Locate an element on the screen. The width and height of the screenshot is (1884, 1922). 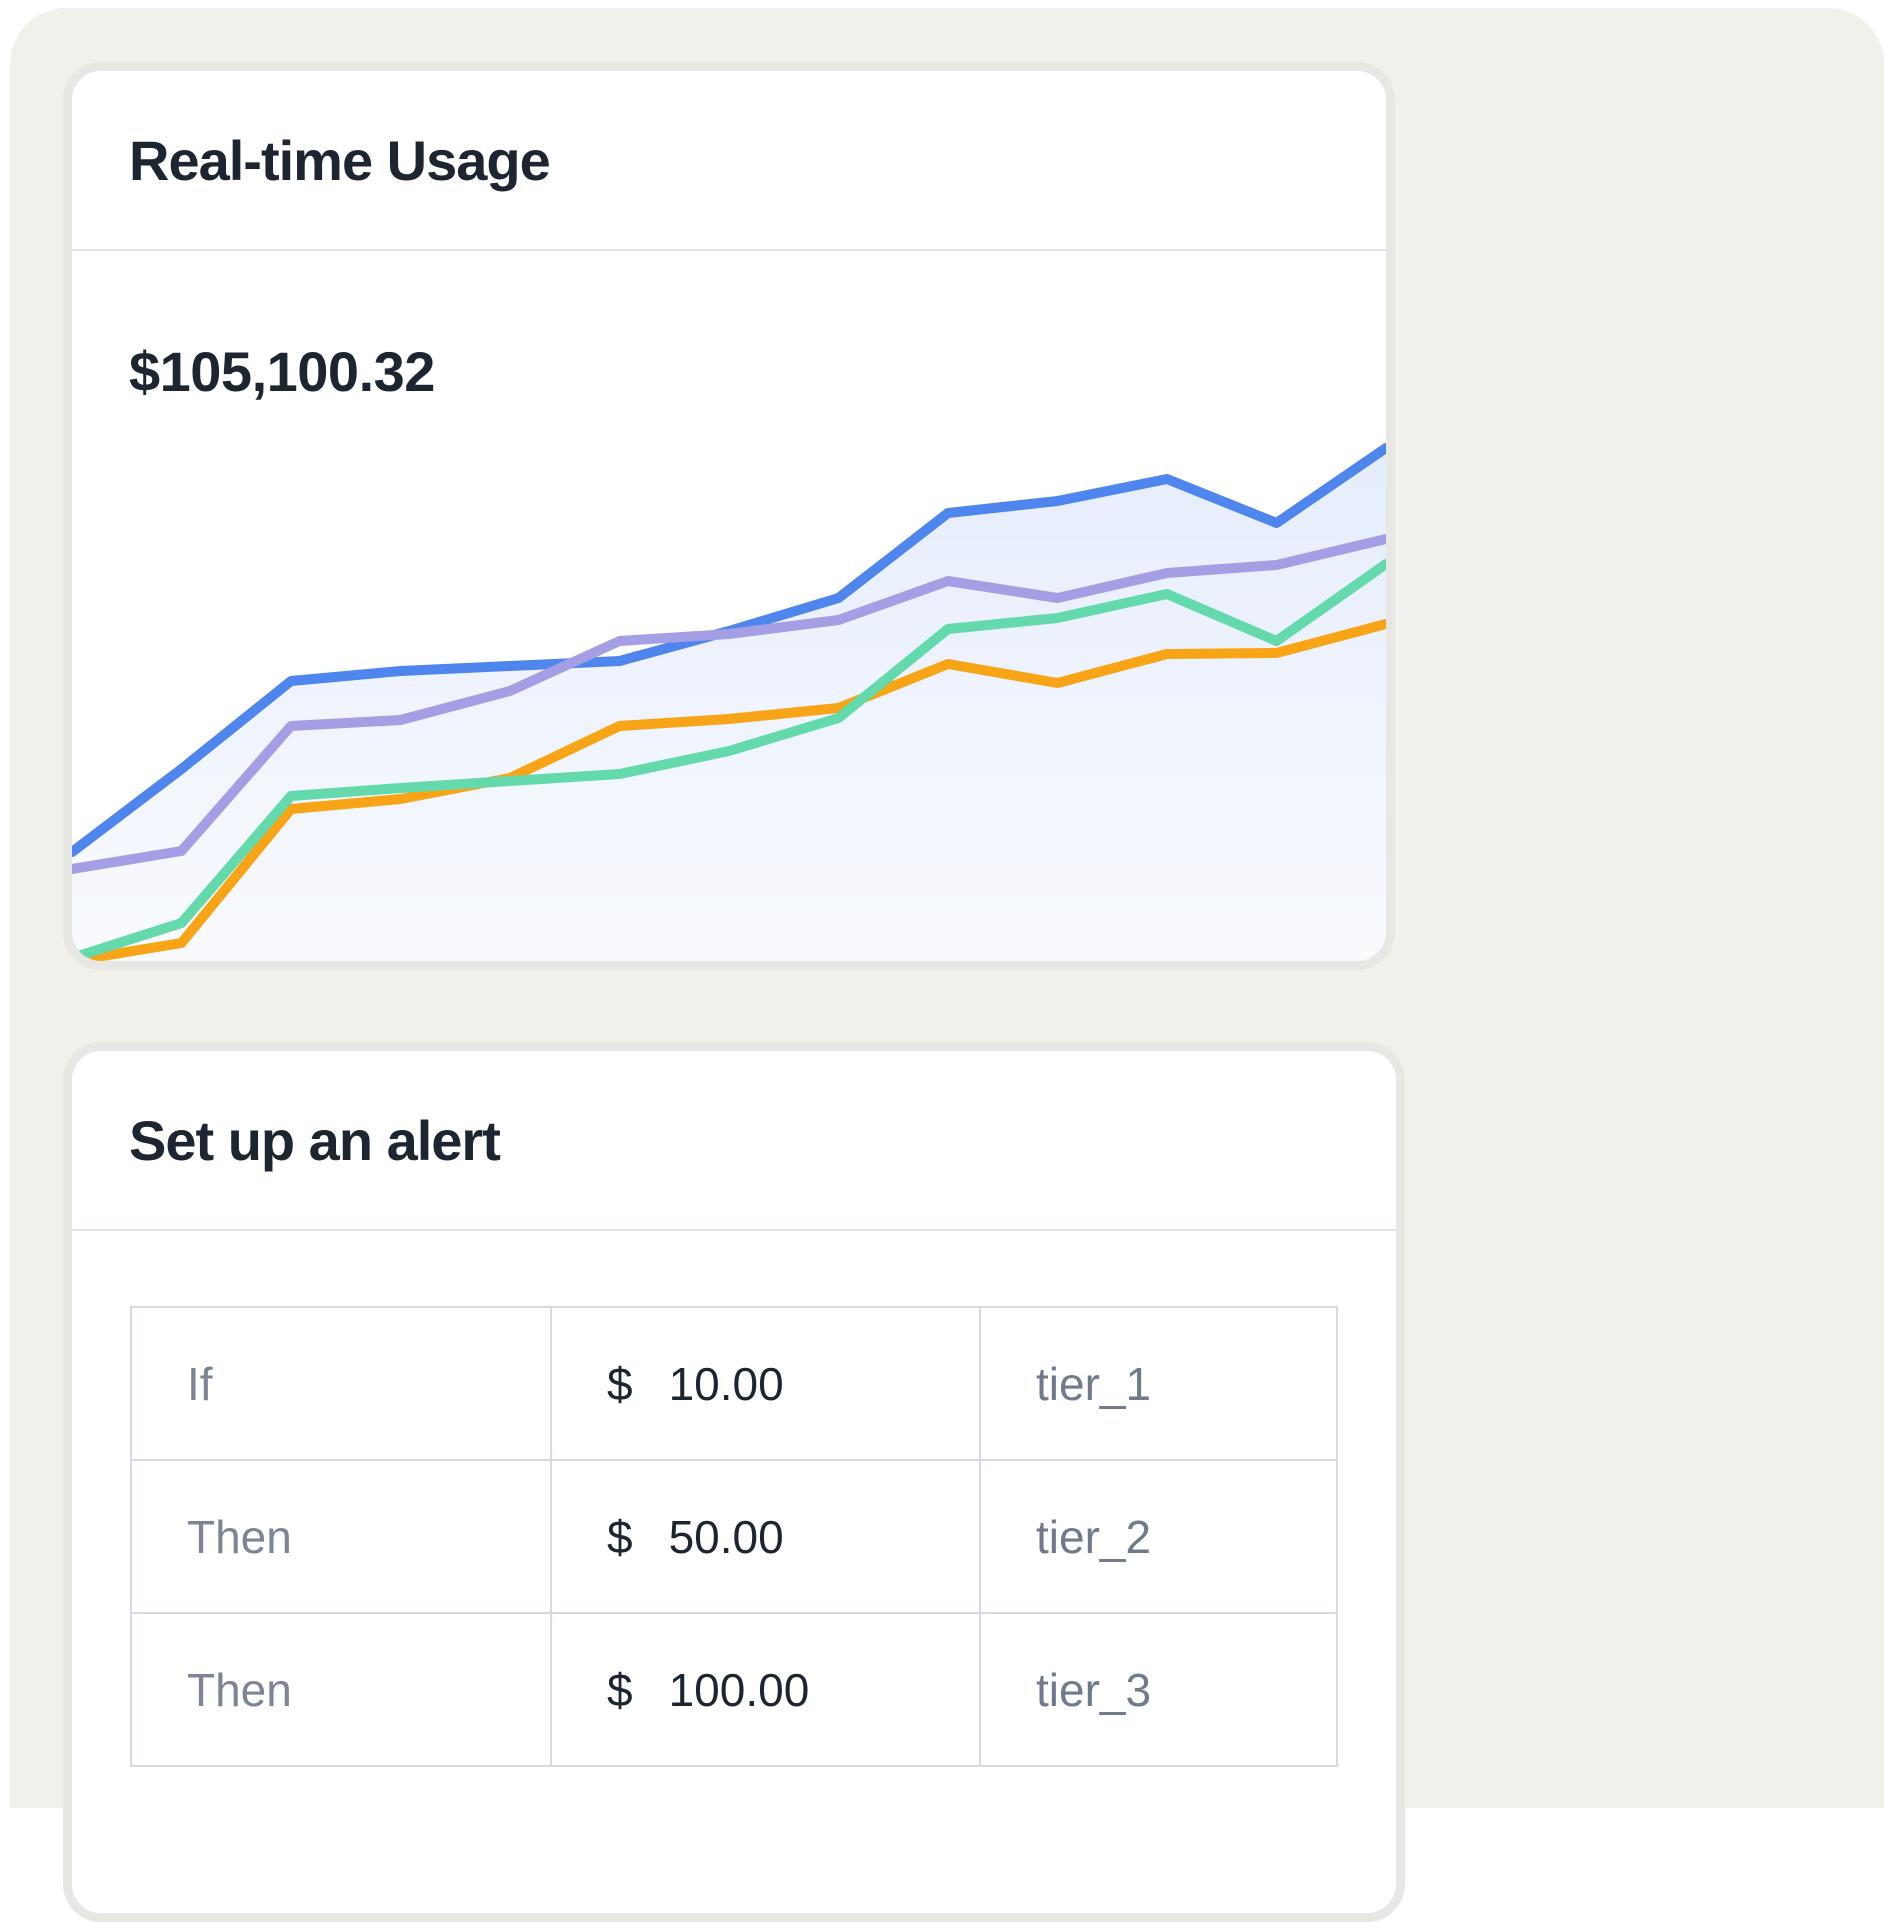
chart-line-purple is located at coordinates (729, 704).